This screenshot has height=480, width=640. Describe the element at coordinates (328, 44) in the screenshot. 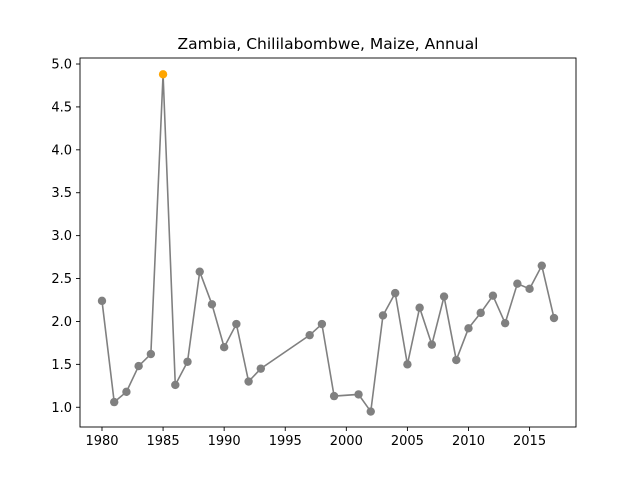

I see `chart-title: Zambia, Chililabombwe, Maize, Annual` at that location.